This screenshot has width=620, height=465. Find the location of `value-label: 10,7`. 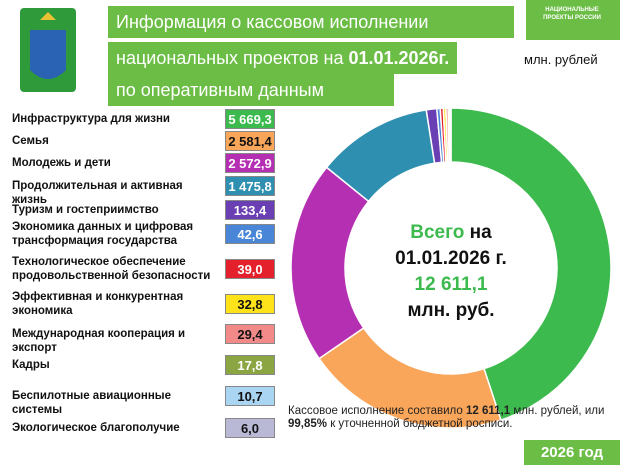

value-label: 10,7 is located at coordinates (250, 396).